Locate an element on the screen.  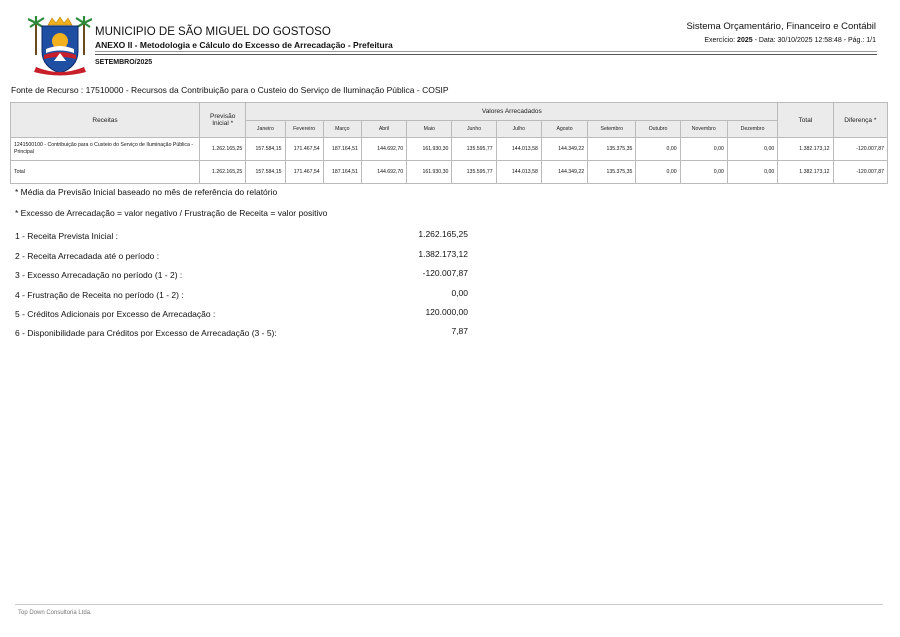
col-month: Fevereiro is located at coordinates (304, 129).